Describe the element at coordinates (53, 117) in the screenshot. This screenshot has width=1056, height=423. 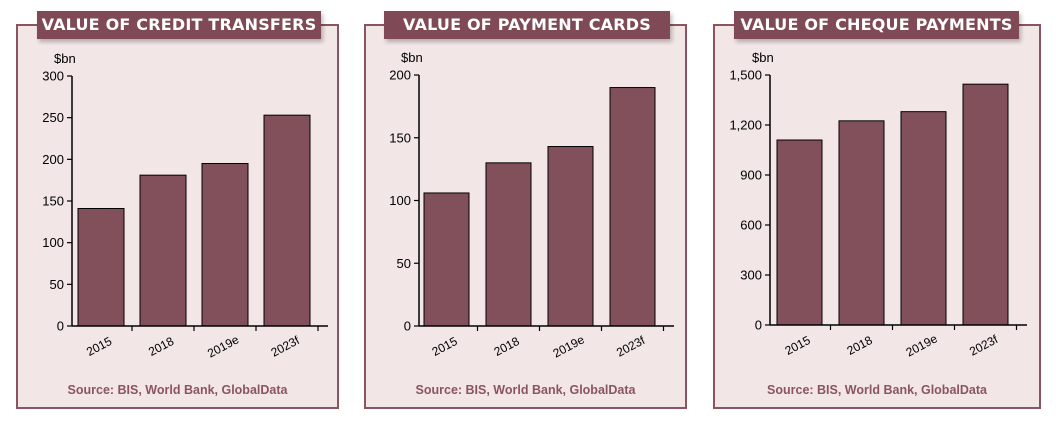
I see `y-tick-label: 250` at that location.